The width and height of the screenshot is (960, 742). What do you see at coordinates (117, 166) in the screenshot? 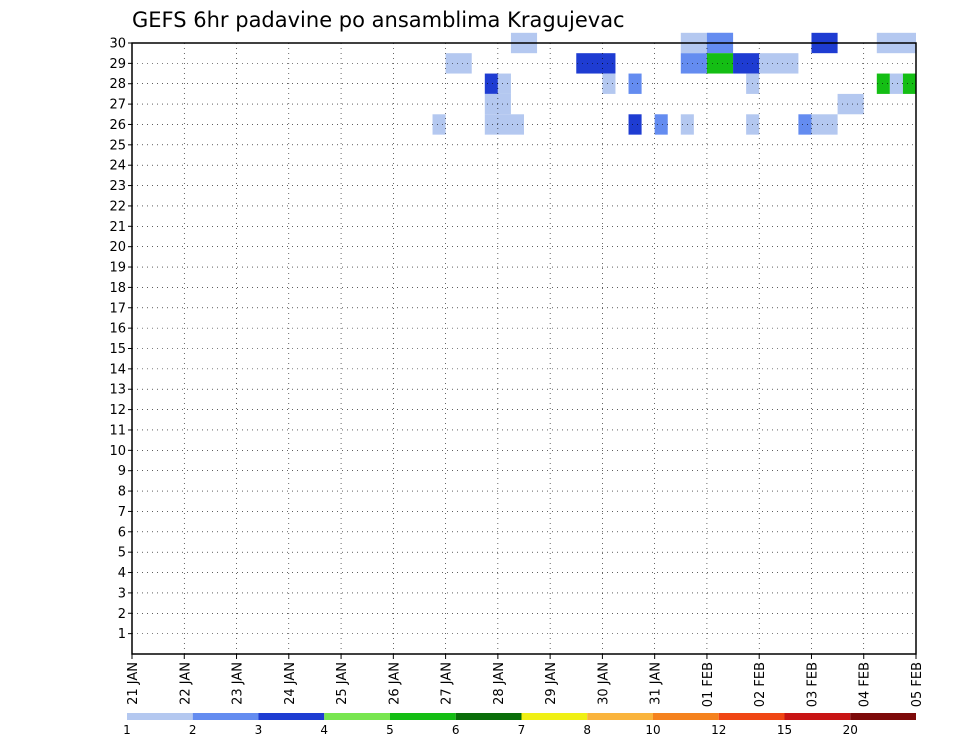
I see `y-tick-label: 24` at bounding box center [117, 166].